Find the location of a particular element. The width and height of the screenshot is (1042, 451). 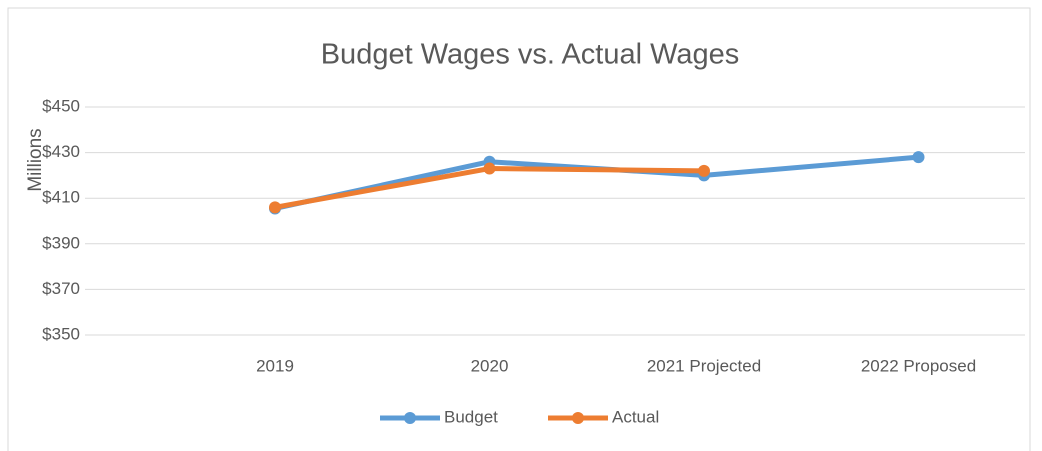

x-tick-label: 2019 is located at coordinates (275, 365).